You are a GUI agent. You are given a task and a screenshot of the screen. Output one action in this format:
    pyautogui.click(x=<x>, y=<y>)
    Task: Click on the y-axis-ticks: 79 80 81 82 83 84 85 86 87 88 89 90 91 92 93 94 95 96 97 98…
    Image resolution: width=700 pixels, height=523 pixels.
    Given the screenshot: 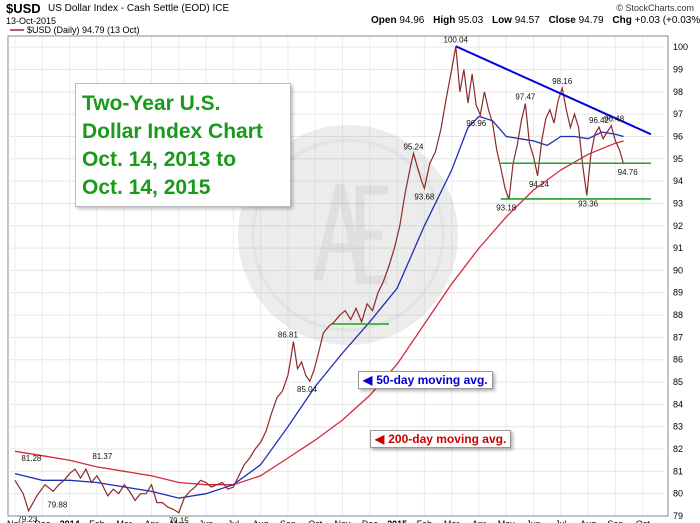 What is the action you would take?
    pyautogui.click(x=680, y=281)
    